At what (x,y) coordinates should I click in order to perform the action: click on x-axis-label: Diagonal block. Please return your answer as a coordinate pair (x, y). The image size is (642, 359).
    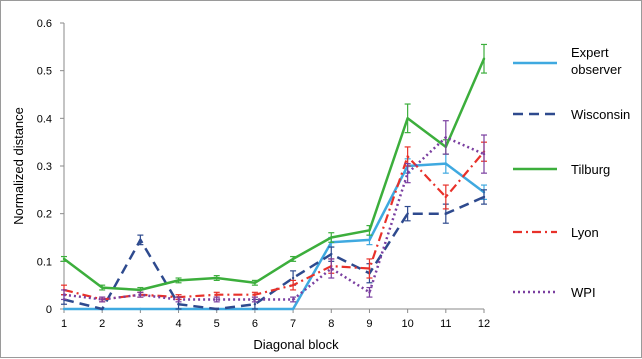
    Looking at the image, I should click on (296, 344).